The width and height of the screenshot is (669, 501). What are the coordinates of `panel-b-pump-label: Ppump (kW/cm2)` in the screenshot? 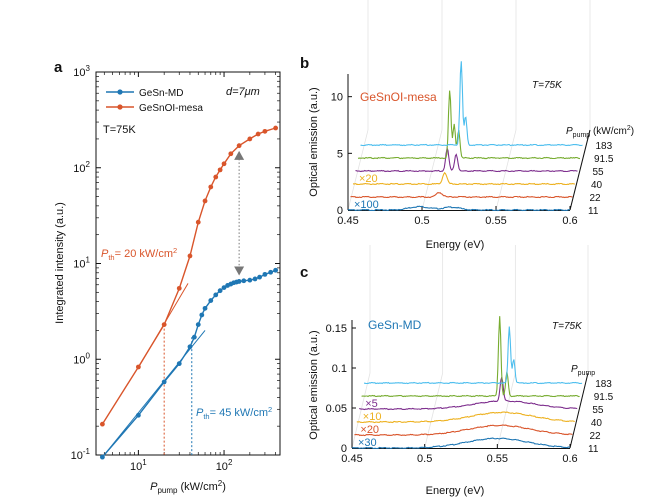 It's located at (600, 132).